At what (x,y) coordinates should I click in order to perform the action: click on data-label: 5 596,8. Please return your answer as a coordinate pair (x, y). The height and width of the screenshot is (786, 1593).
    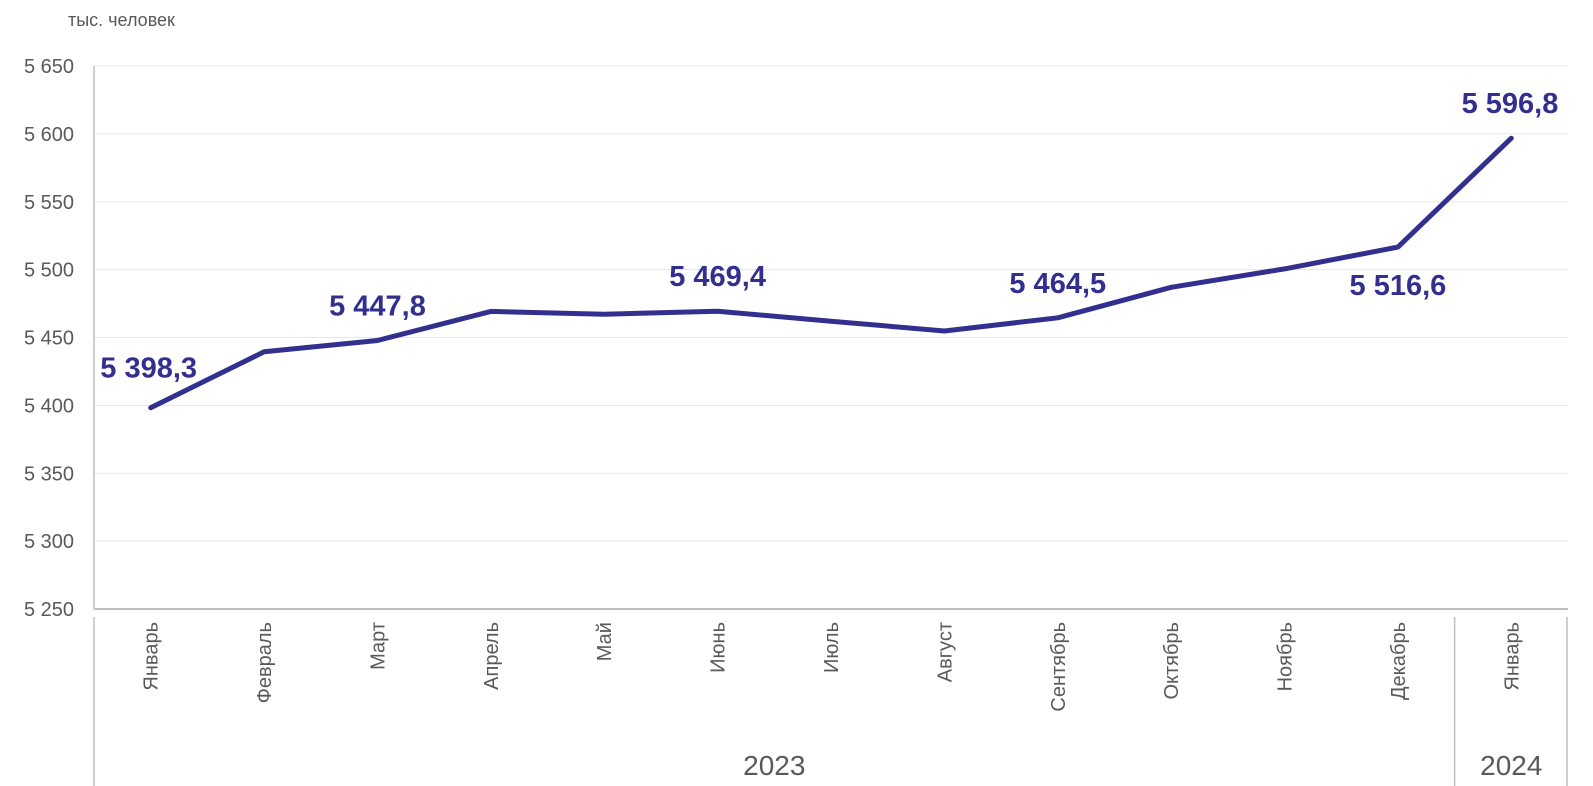
    Looking at the image, I should click on (1510, 104).